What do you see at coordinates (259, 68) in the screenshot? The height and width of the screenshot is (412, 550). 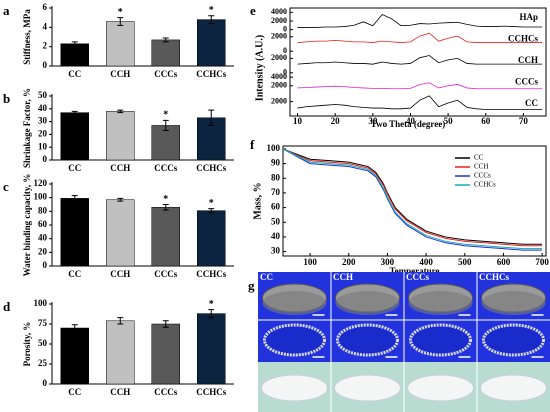 I see `y-axis-label: Intensity (A.U.)` at bounding box center [259, 68].